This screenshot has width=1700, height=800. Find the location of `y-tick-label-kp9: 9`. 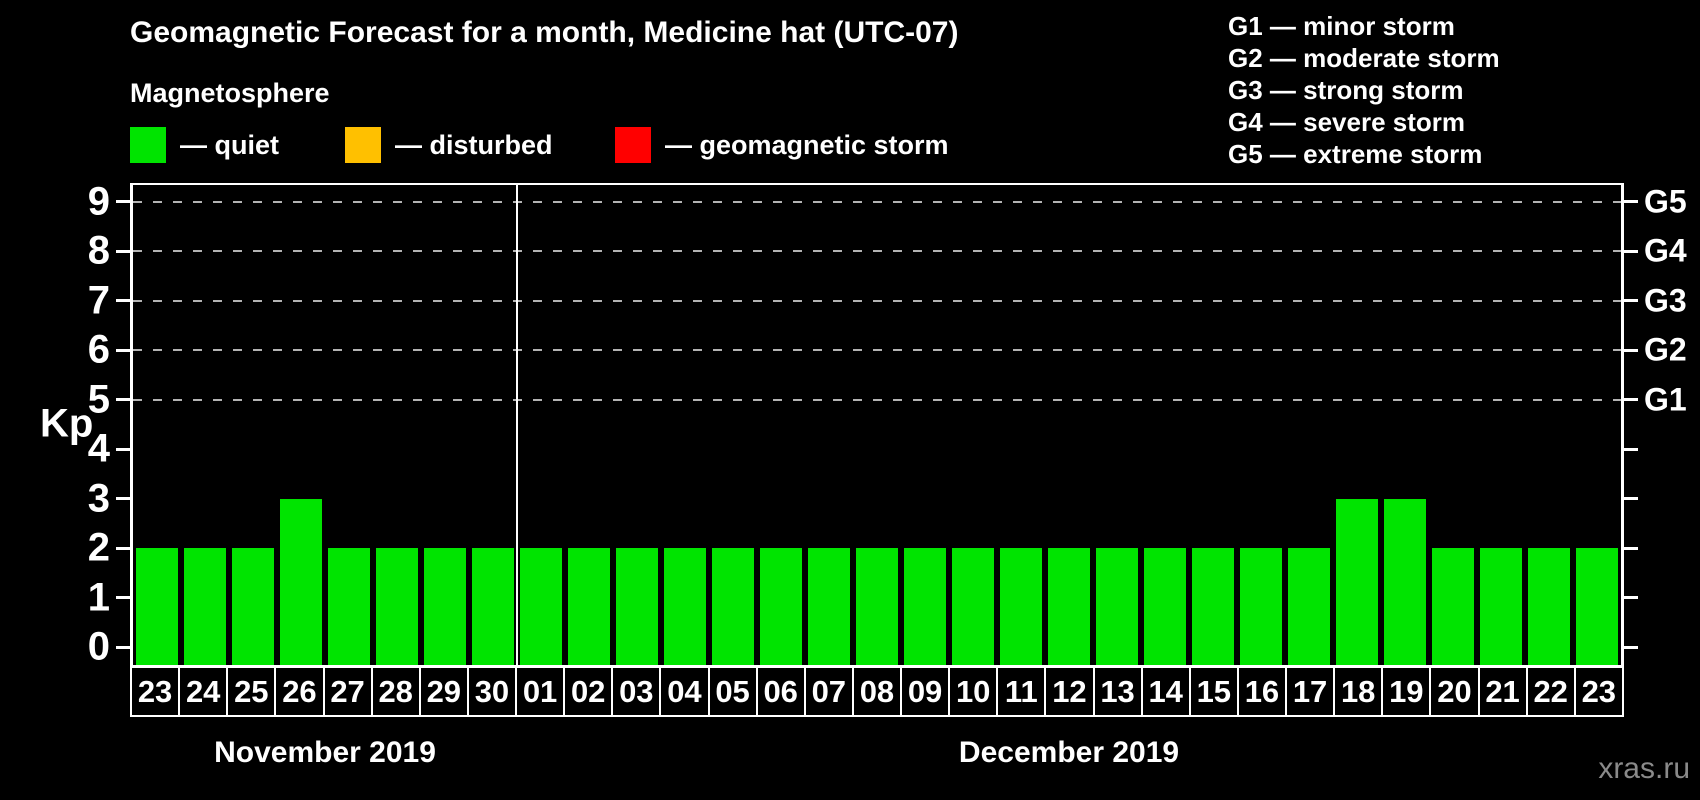

y-tick-label-kp9: 9 is located at coordinates (98, 201).